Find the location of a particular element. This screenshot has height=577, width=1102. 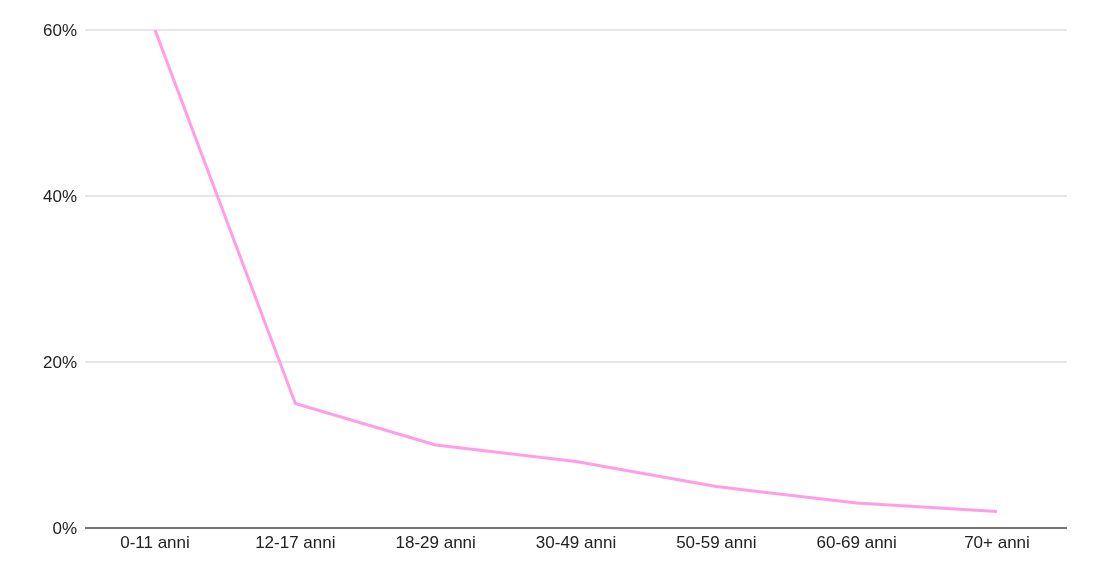

y-tick-label: 60% is located at coordinates (59, 31).